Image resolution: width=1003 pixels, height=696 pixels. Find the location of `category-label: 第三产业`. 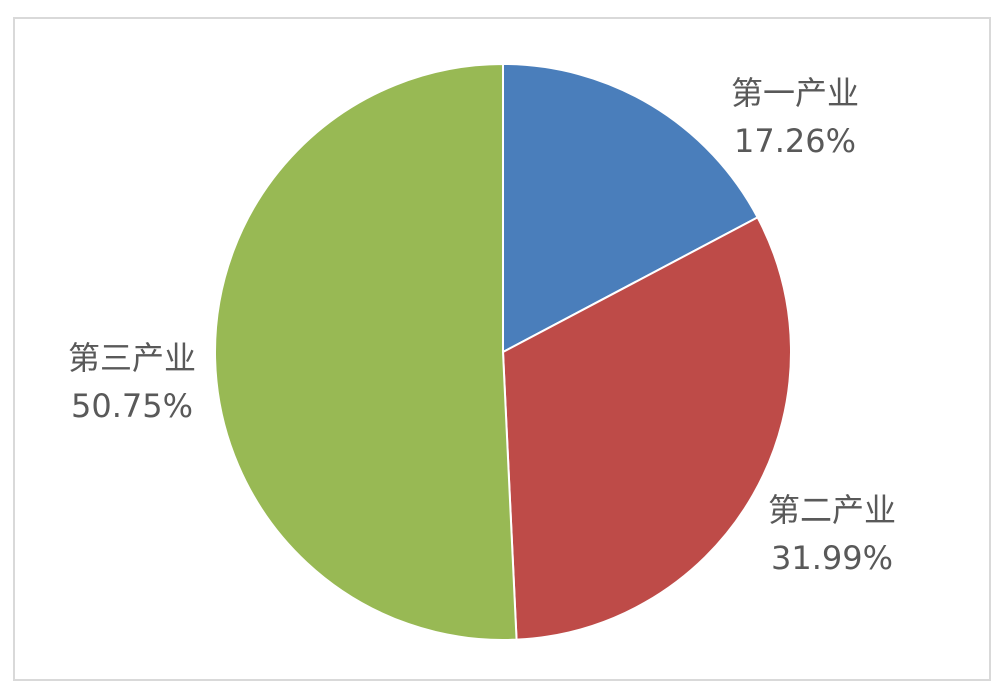

category-label: 第三产业 is located at coordinates (132, 358).